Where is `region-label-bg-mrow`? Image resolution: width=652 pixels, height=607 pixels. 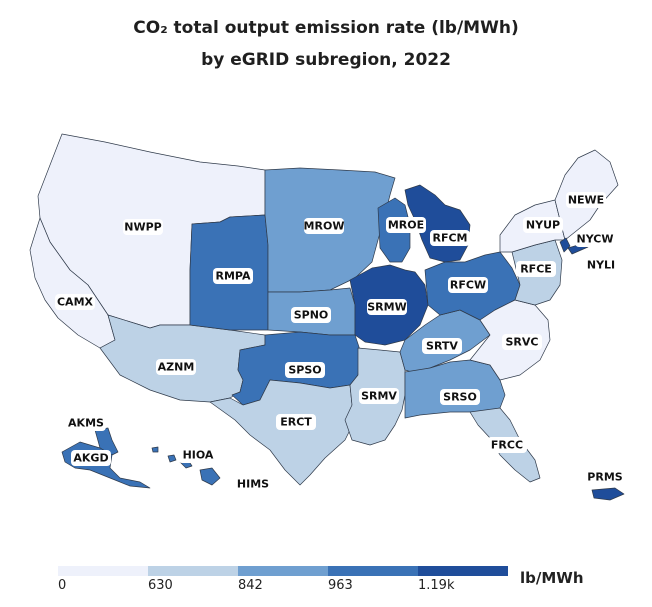
region-label-bg-mrow is located at coordinates (324, 226).